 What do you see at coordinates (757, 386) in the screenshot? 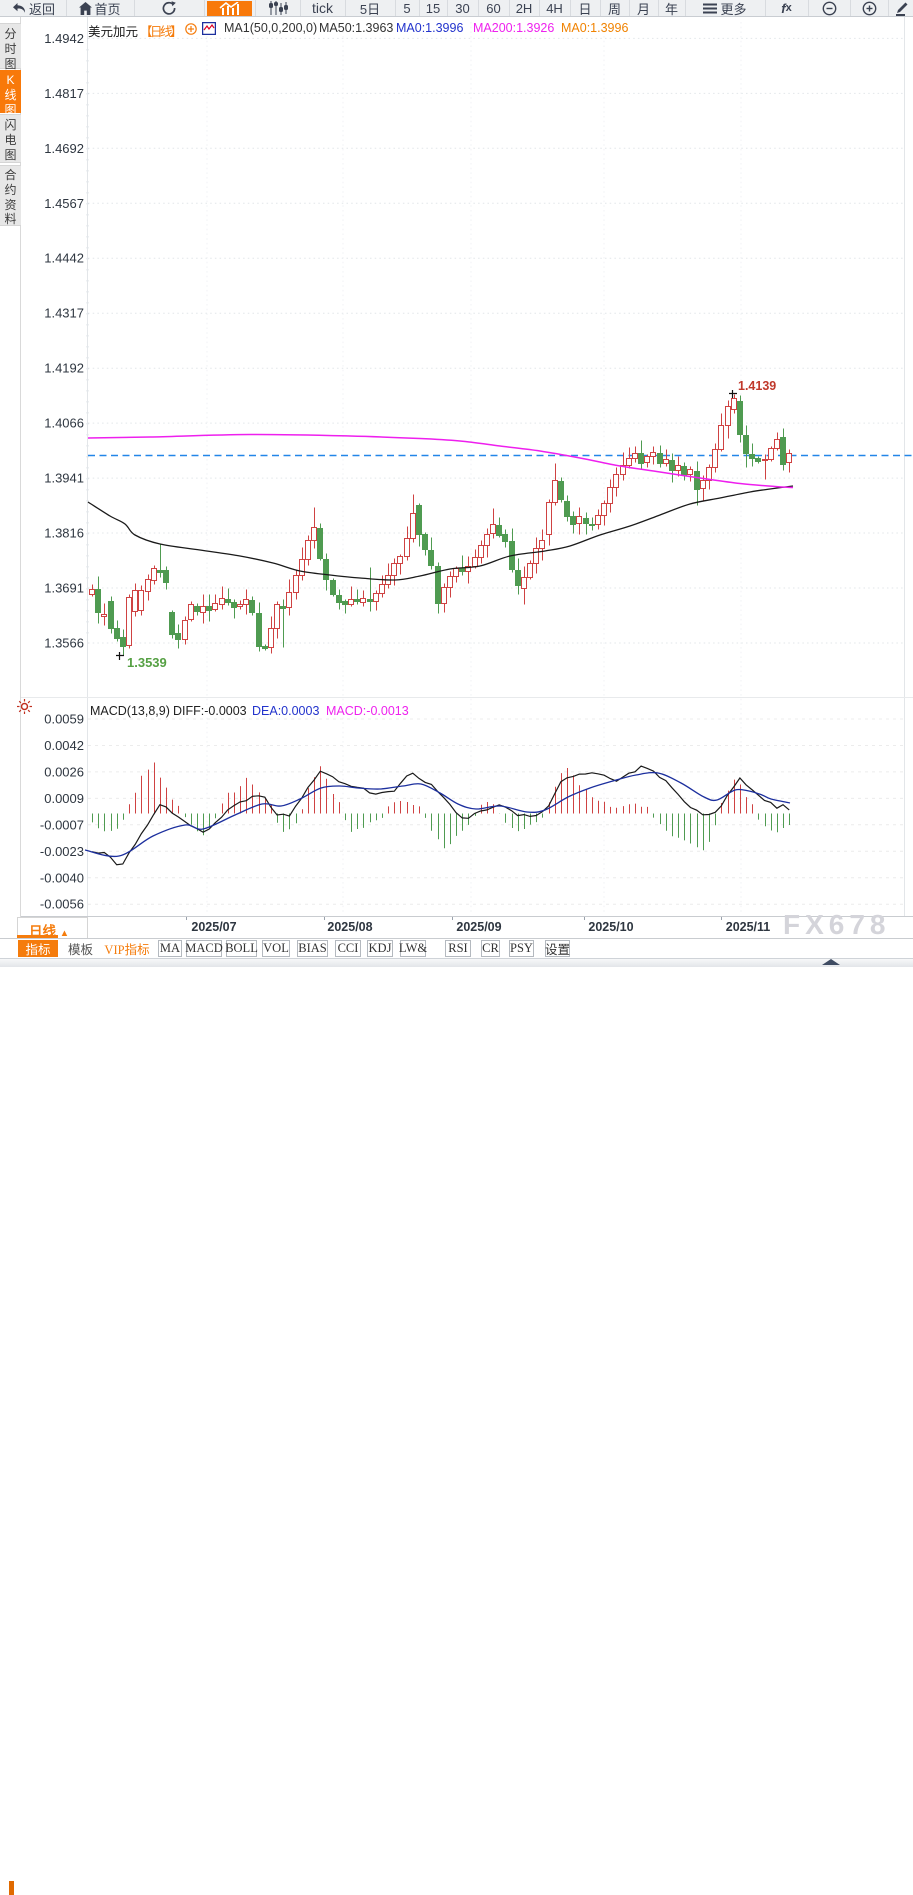
I see `svg-text: 1.4139` at bounding box center [757, 386].